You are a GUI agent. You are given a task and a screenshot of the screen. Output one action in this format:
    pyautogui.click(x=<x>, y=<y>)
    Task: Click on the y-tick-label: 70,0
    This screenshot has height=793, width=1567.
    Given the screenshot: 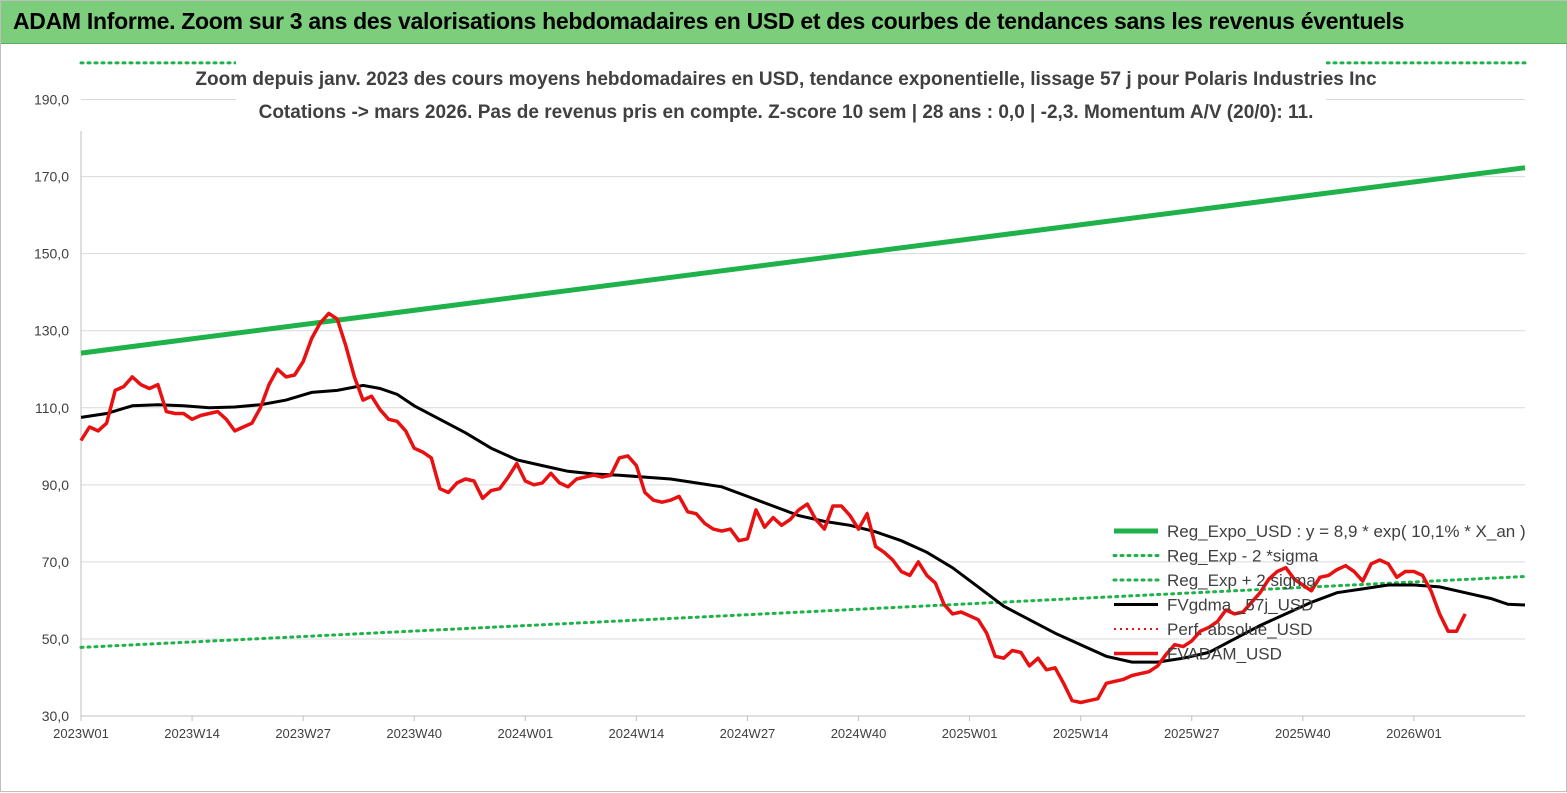 What is the action you would take?
    pyautogui.click(x=55, y=562)
    